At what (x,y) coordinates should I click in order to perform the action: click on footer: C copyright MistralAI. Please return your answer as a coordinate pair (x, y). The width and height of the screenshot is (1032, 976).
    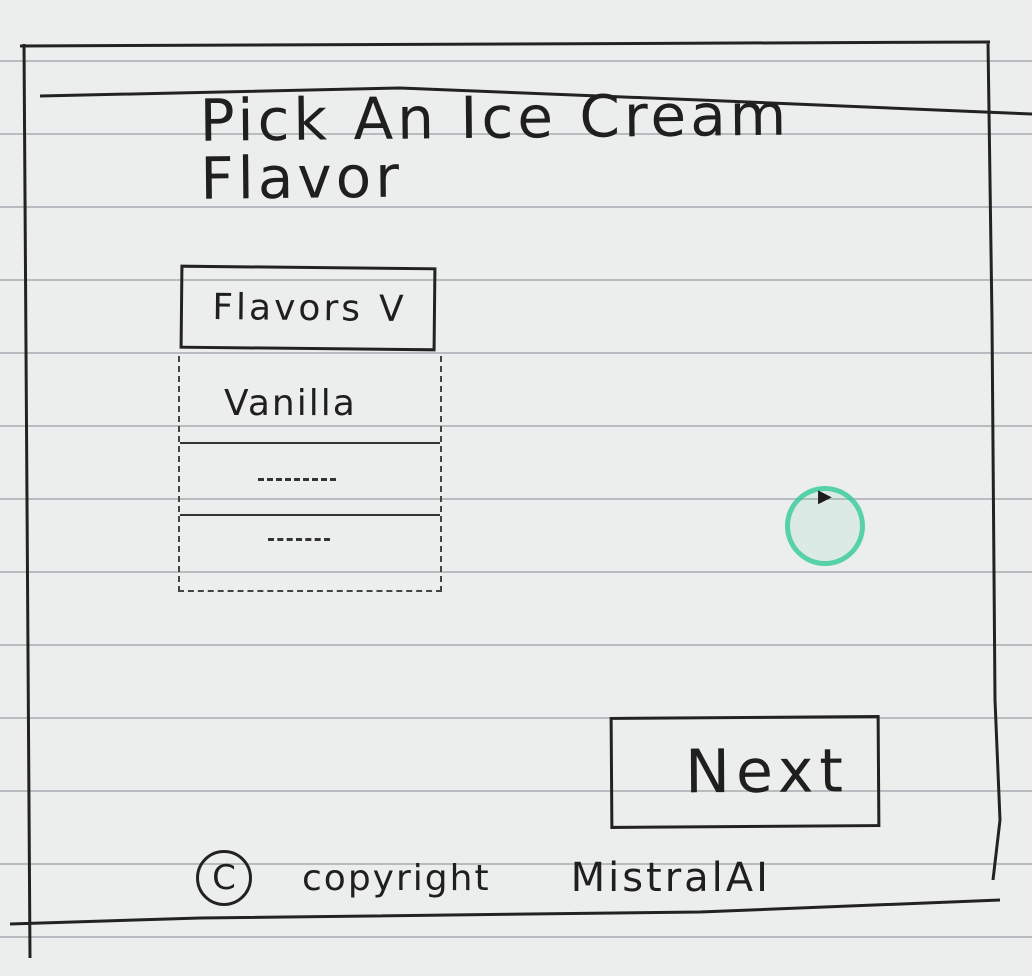
    Looking at the image, I should click on (483, 878).